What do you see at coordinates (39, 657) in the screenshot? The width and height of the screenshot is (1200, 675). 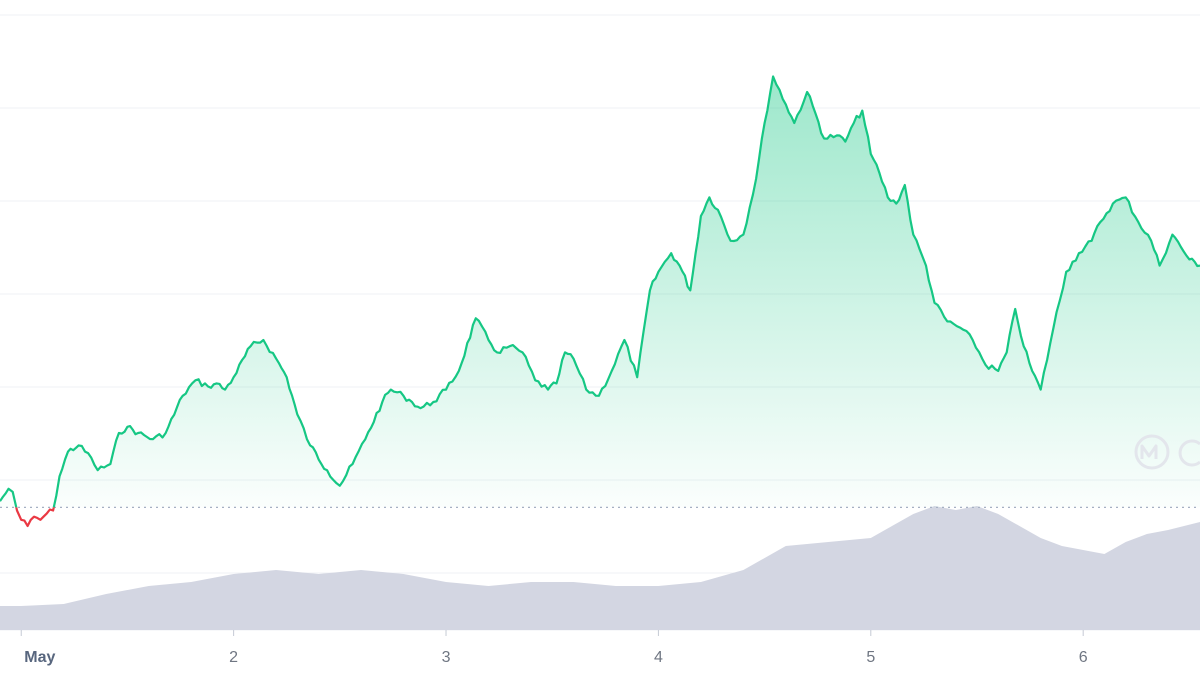 I see `x-tick-label: May` at bounding box center [39, 657].